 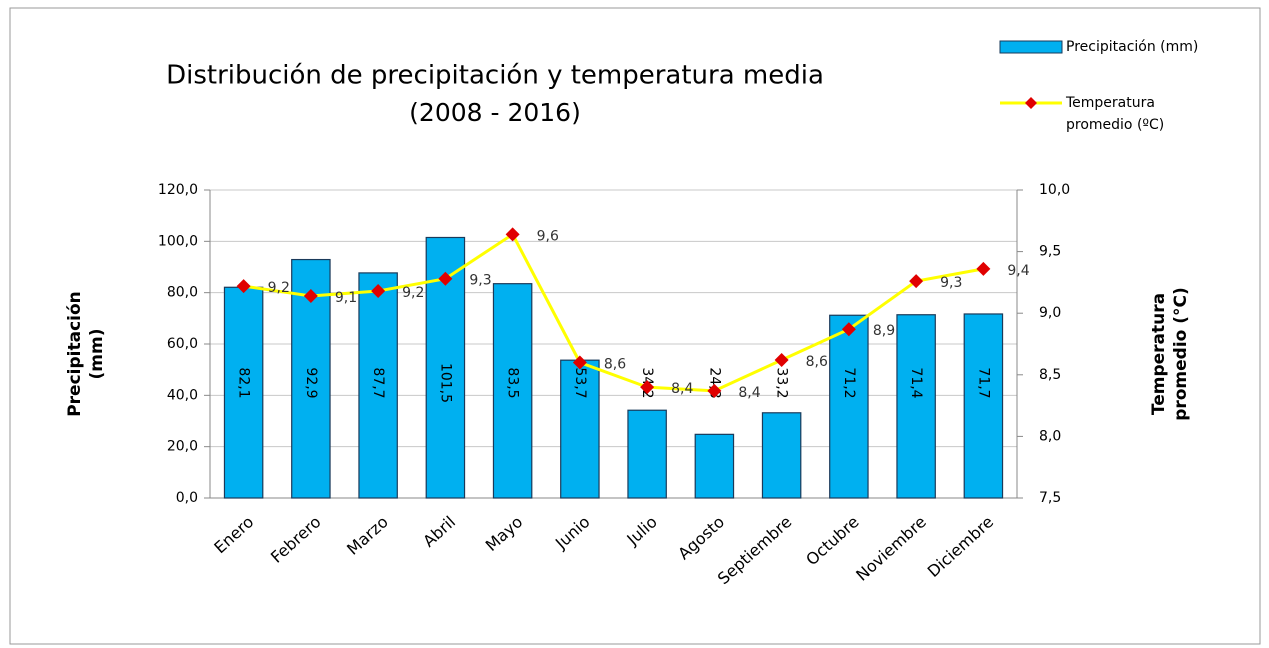 I want to click on line-value-label: 9,6, so click(x=548, y=236).